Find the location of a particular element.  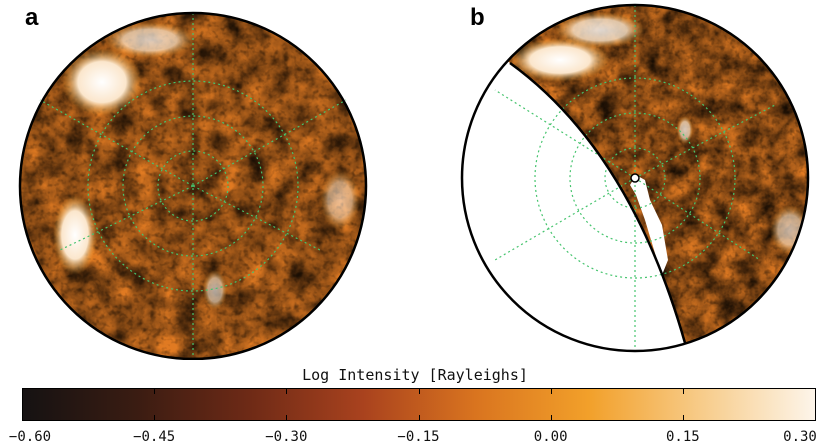

colorbar-title: Log Intensity [Rayleighs] is located at coordinates (415, 375).